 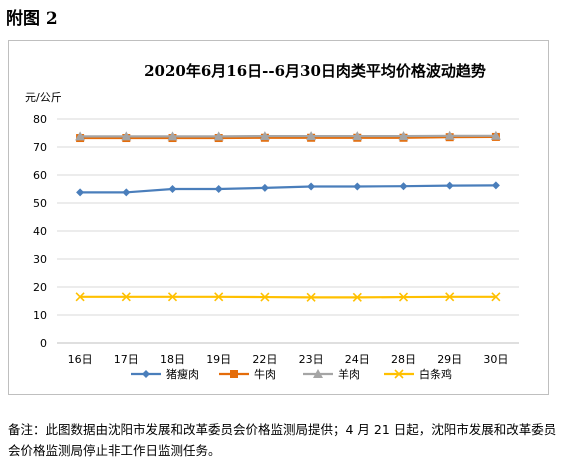 What do you see at coordinates (40, 315) in the screenshot?
I see `y-tick-label: 10` at bounding box center [40, 315].